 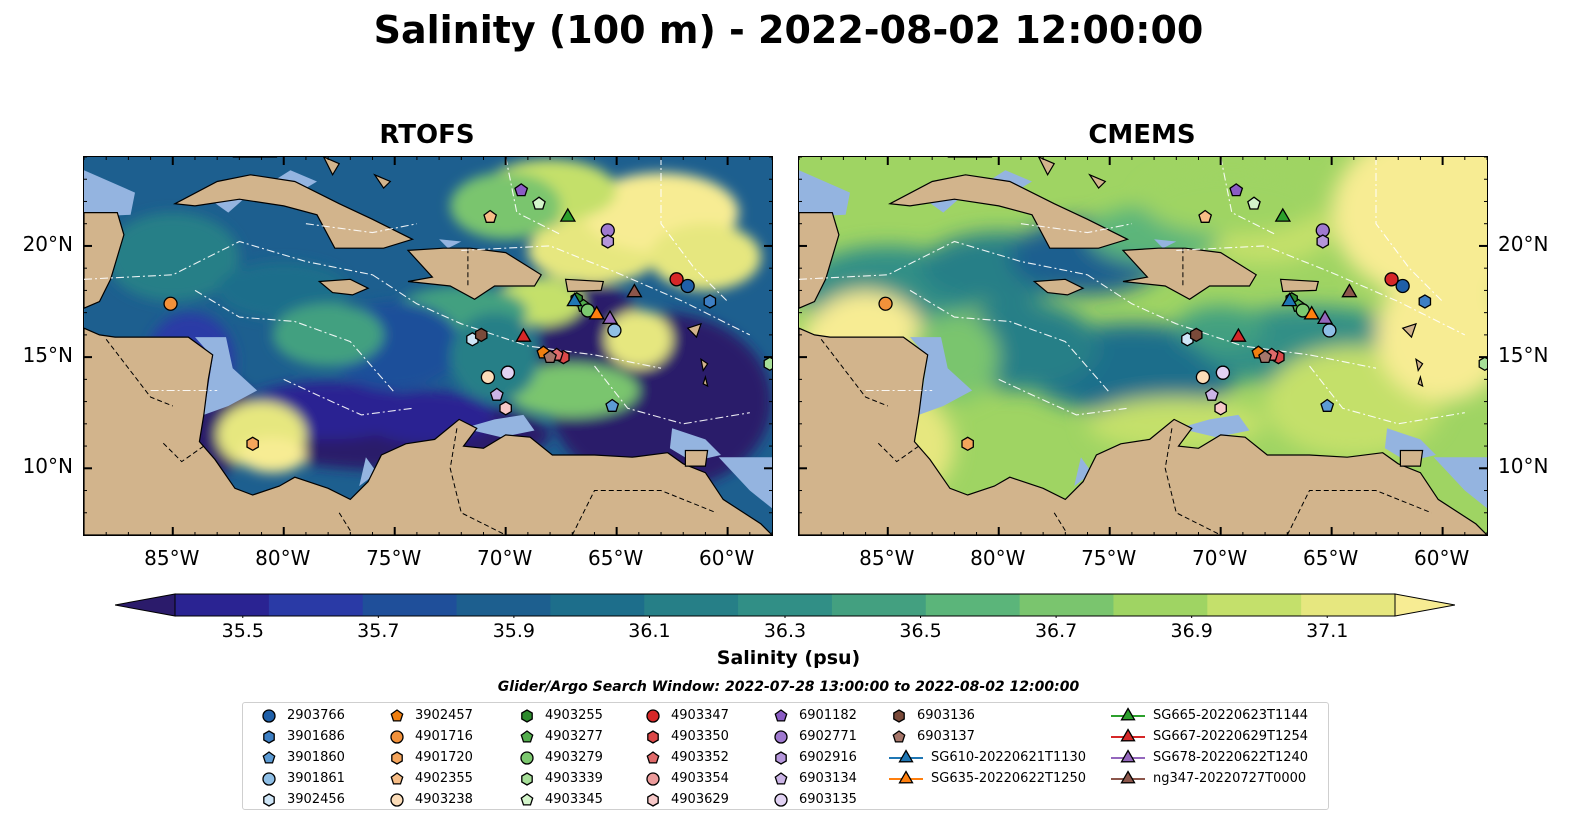 What do you see at coordinates (444, 778) in the screenshot?
I see `legend-label: 4902355` at bounding box center [444, 778].